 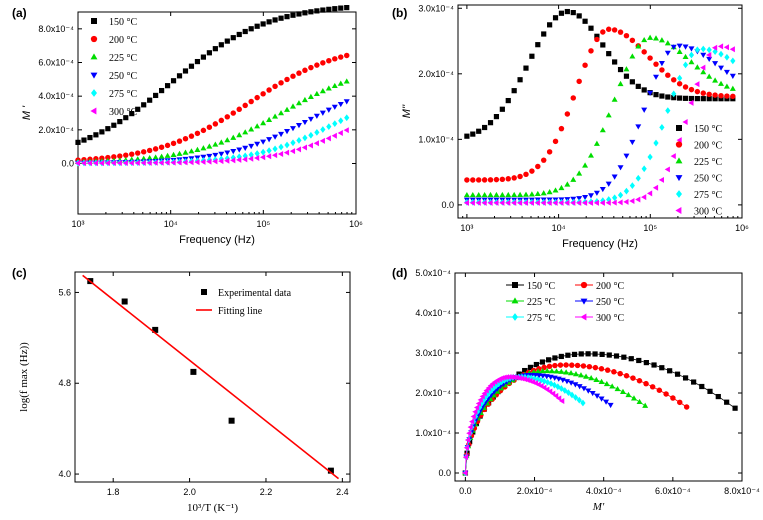 What do you see at coordinates (64, 292) in the screenshot?
I see `y-tick-label: 5.6` at bounding box center [64, 292].